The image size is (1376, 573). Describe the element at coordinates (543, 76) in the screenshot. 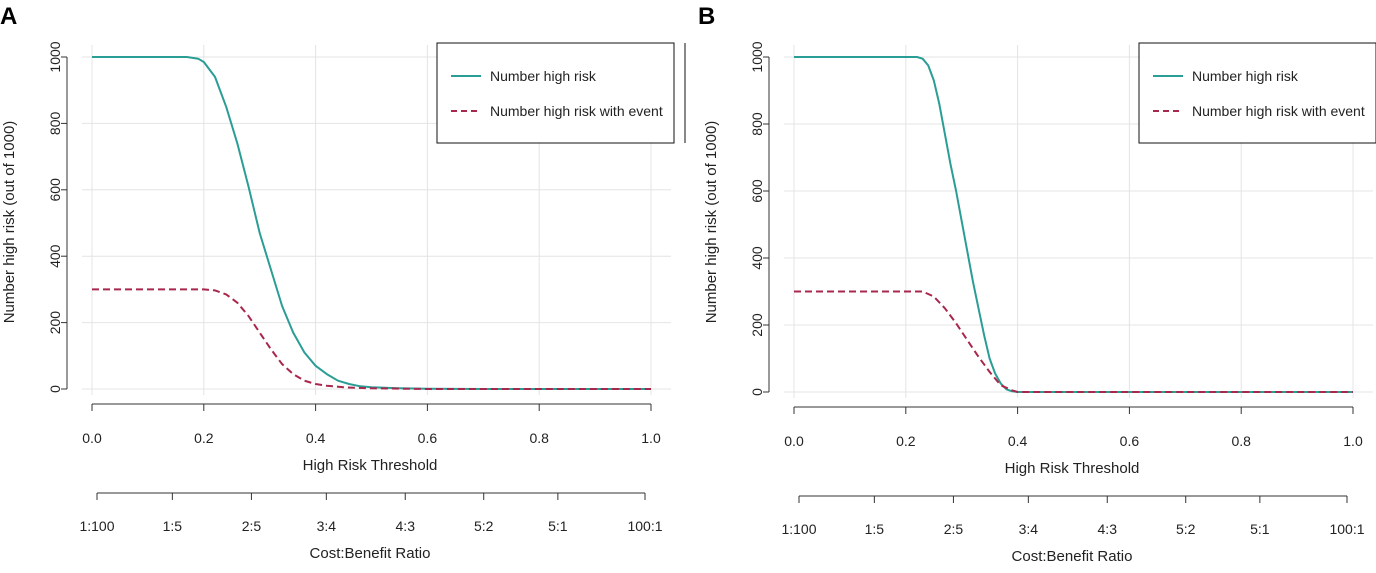

I see `panel-a-legend-label-0: Number high risk` at that location.